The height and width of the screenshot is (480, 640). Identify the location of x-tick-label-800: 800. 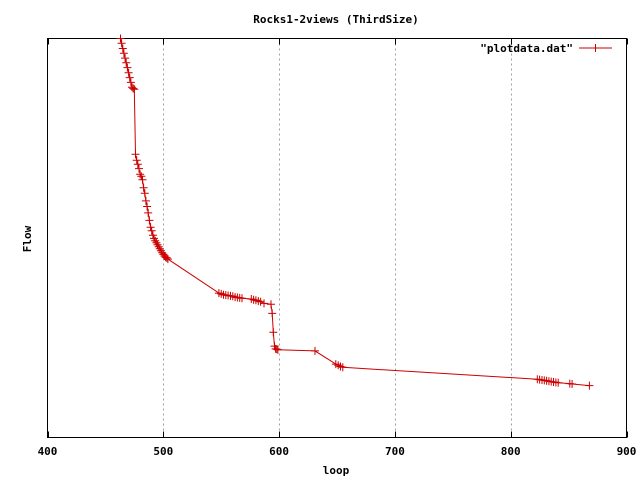
(511, 451).